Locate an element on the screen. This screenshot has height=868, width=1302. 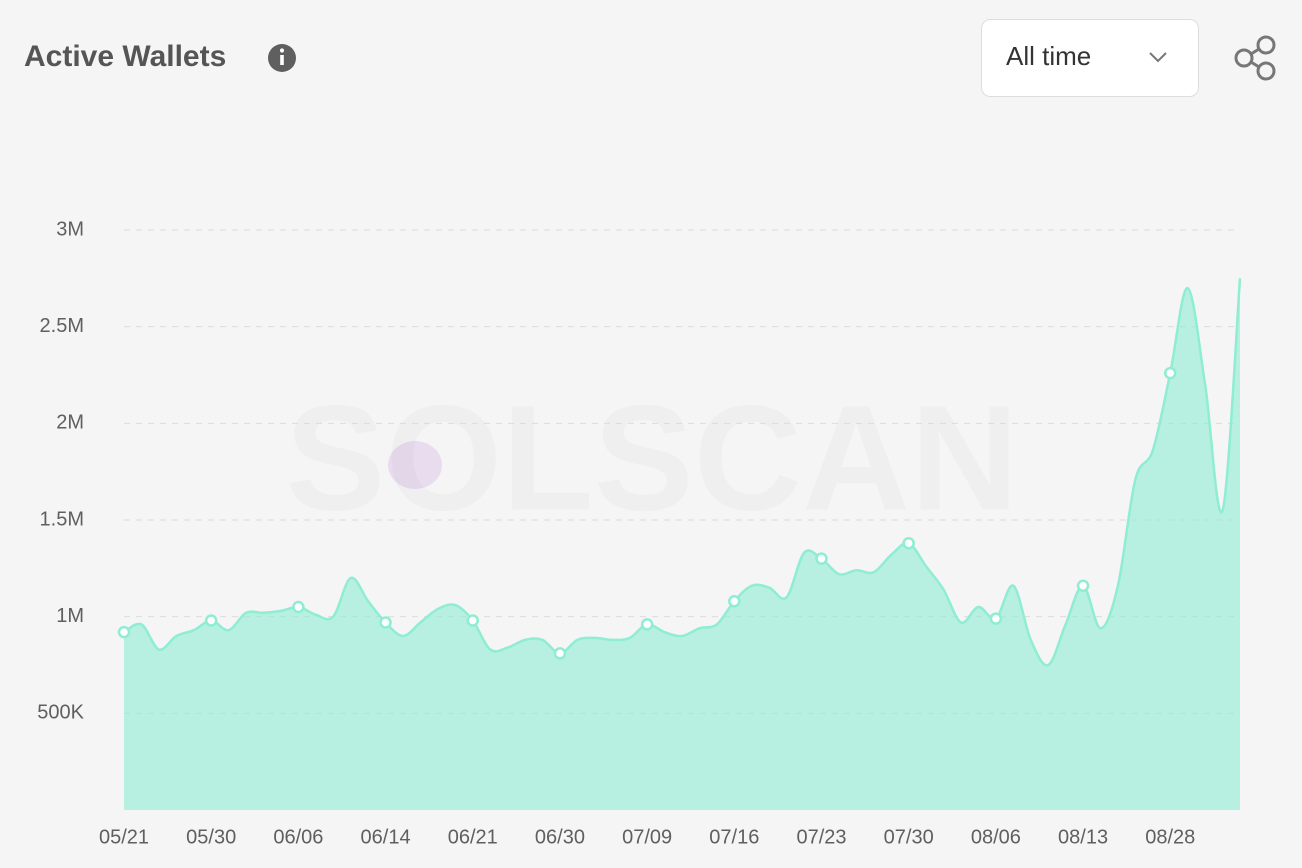
dropdown-label: All time is located at coordinates (1048, 56).